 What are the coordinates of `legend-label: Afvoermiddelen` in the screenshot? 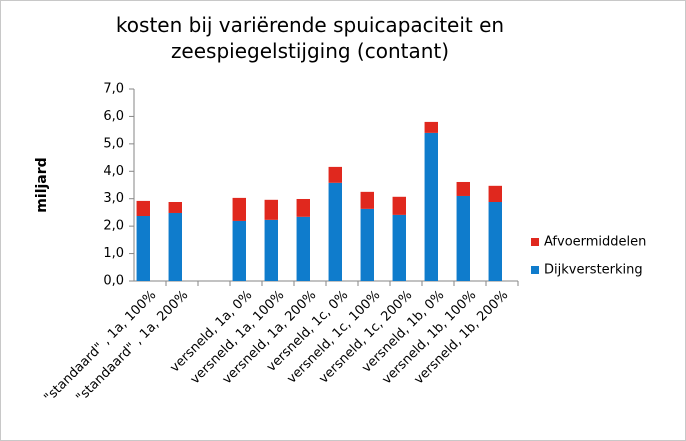 It's located at (595, 242).